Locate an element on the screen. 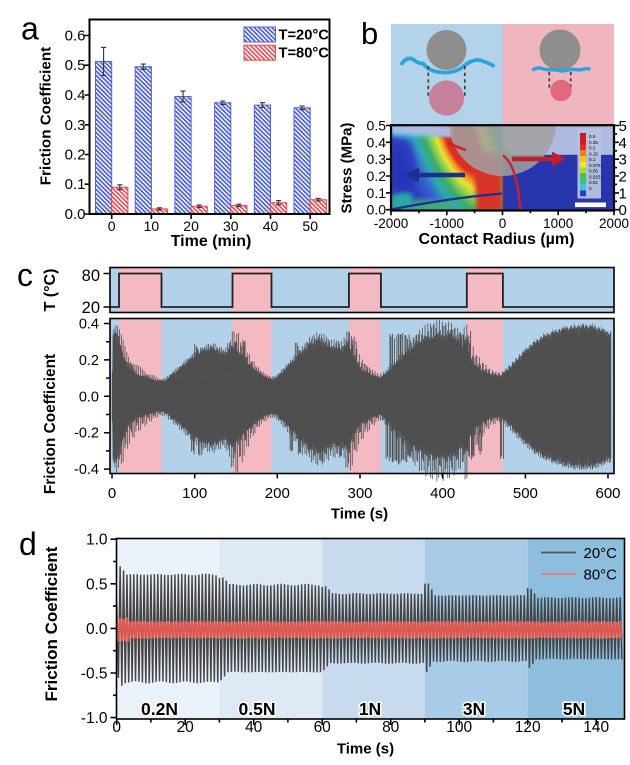 The height and width of the screenshot is (765, 630). svg-text: 0.5N is located at coordinates (257, 709).